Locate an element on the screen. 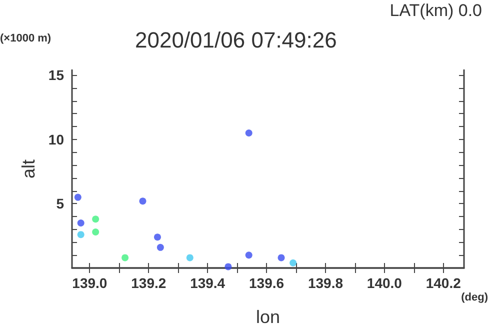 The image size is (490, 331). text: (×1000 m) is located at coordinates (26, 38).